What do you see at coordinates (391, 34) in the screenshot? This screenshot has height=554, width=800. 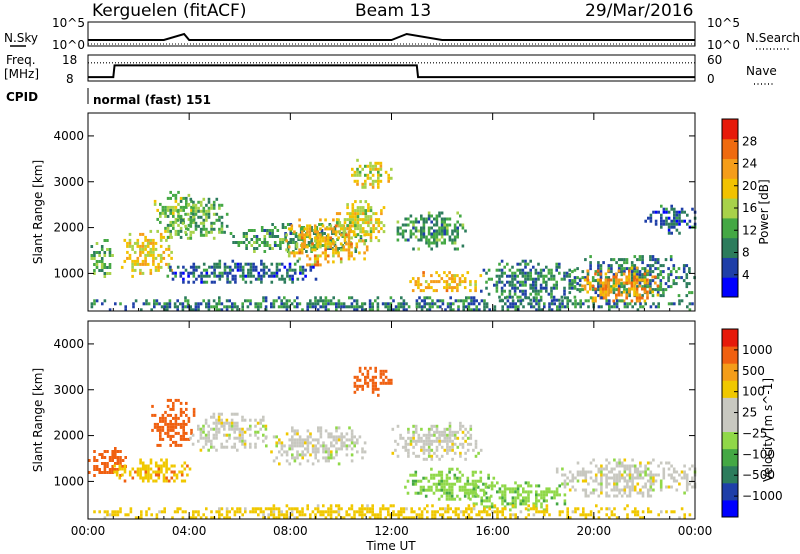 I see `noise-panel-frame` at bounding box center [391, 34].